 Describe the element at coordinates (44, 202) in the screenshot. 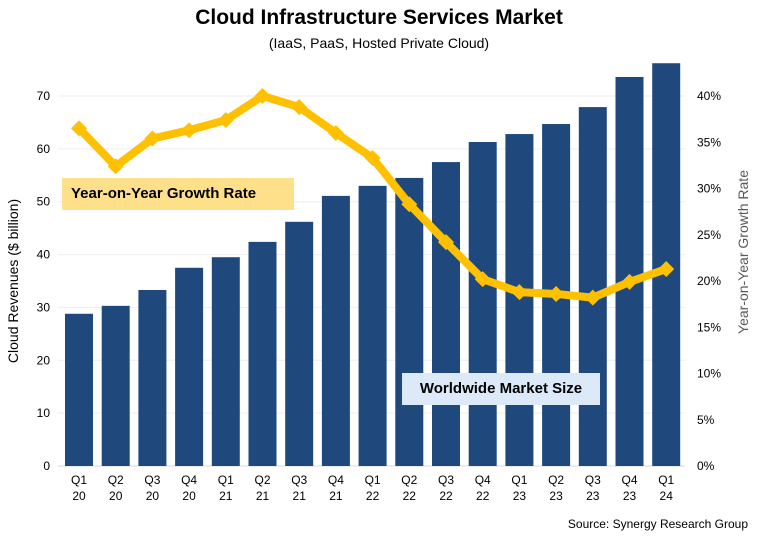

I see `y-tick-label: 50` at that location.